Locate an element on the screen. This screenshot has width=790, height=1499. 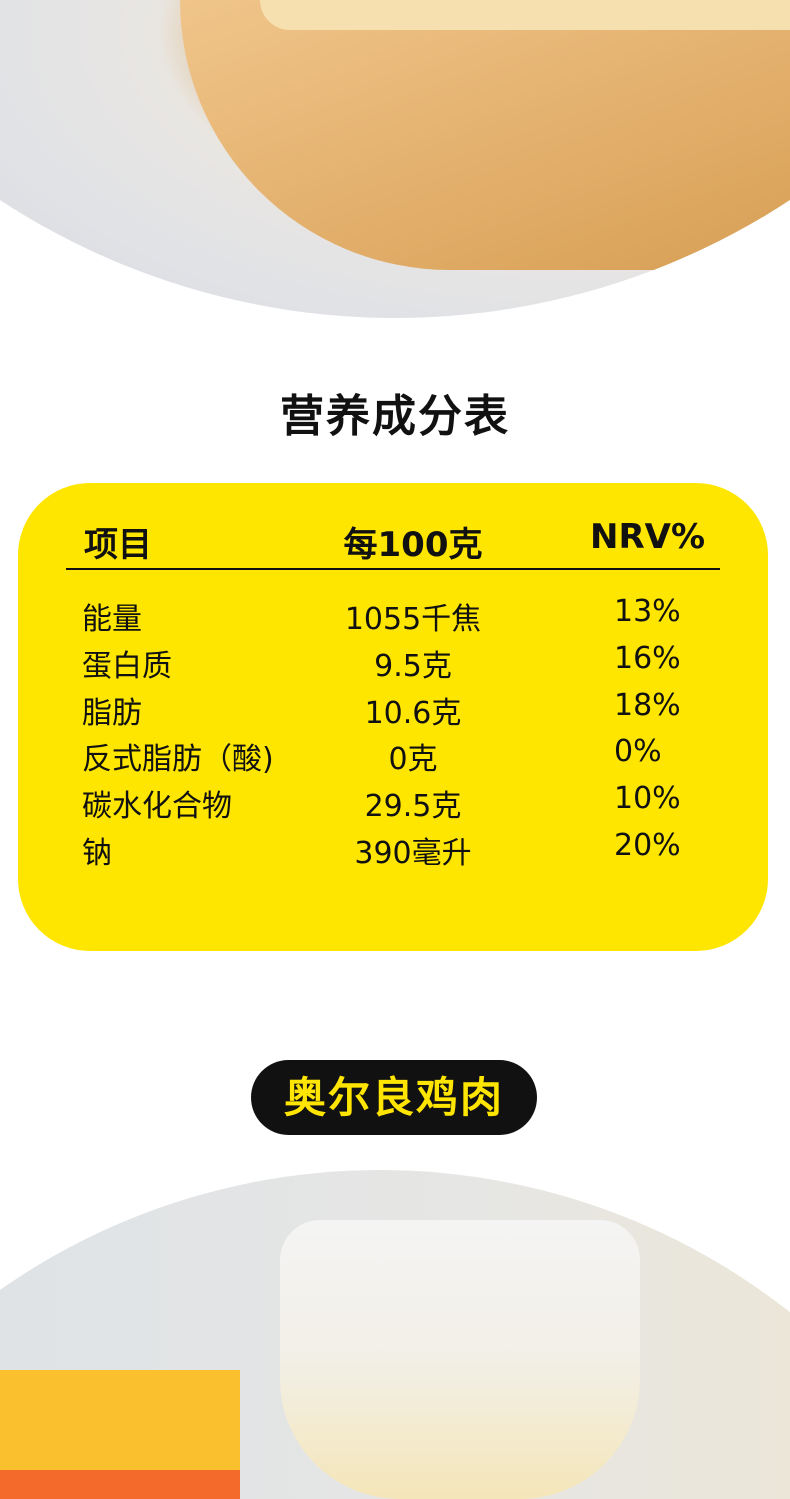
nutrition-title: 营养成分表 is located at coordinates (395, 416).